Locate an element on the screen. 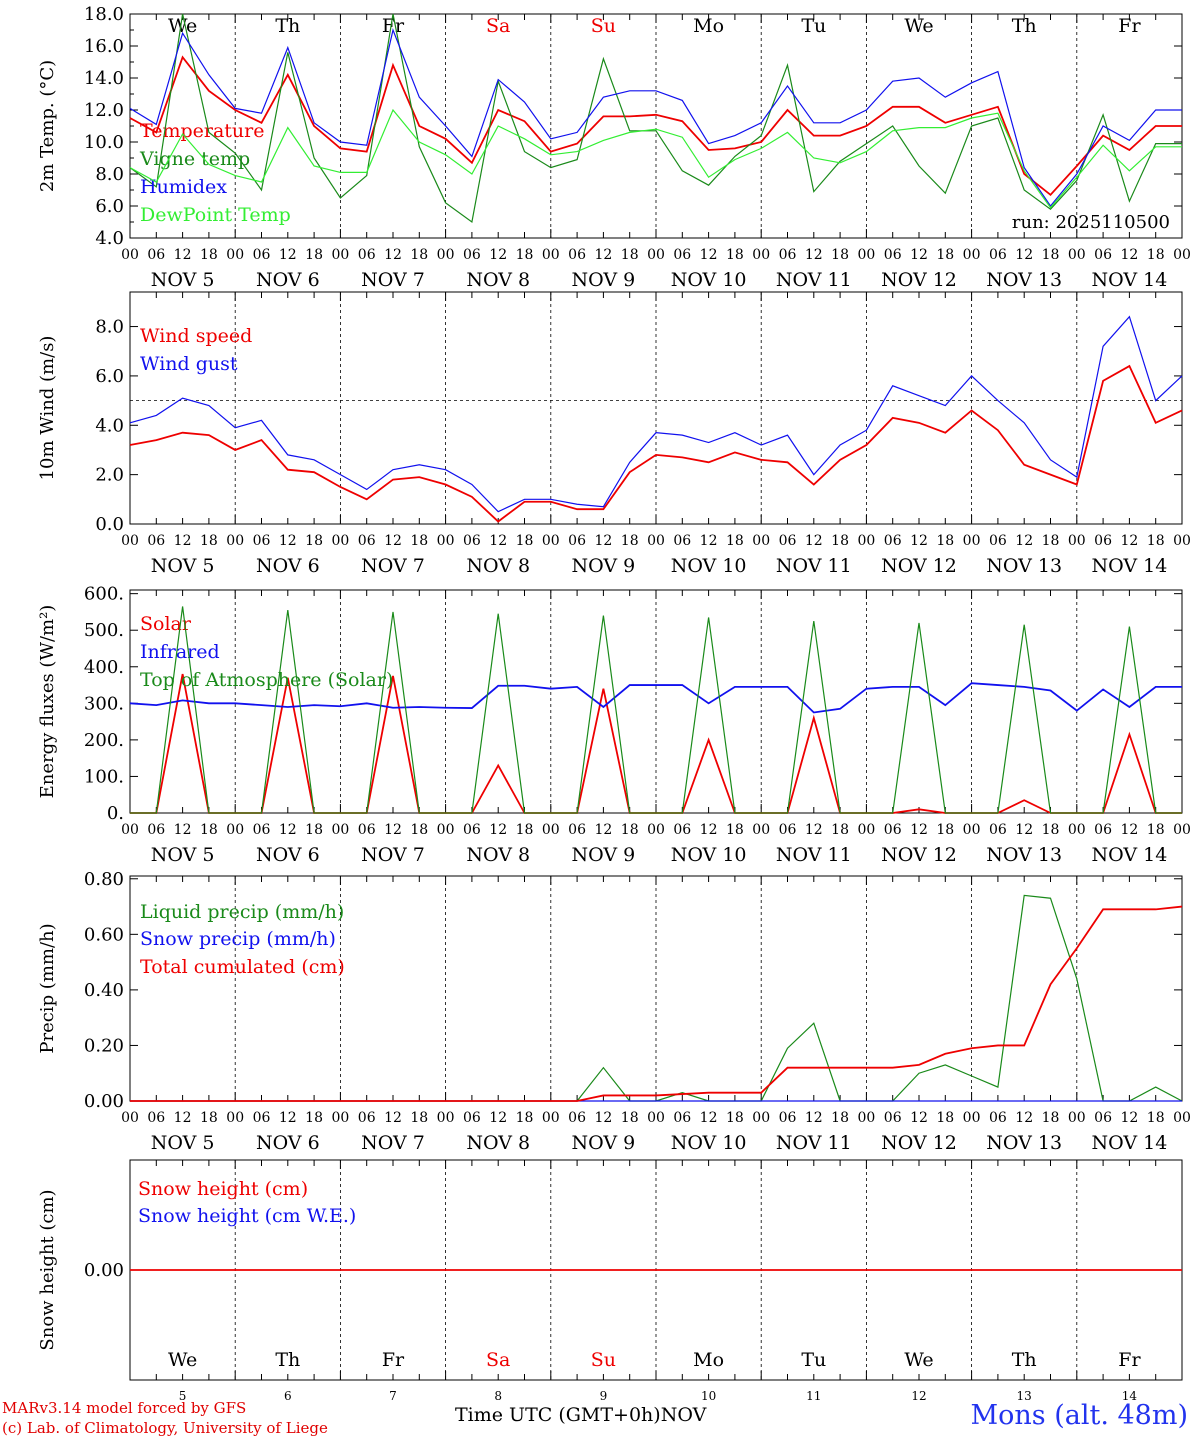 The image size is (1194, 1440). energy-ytick-label: 300. is located at coordinates (104, 703).